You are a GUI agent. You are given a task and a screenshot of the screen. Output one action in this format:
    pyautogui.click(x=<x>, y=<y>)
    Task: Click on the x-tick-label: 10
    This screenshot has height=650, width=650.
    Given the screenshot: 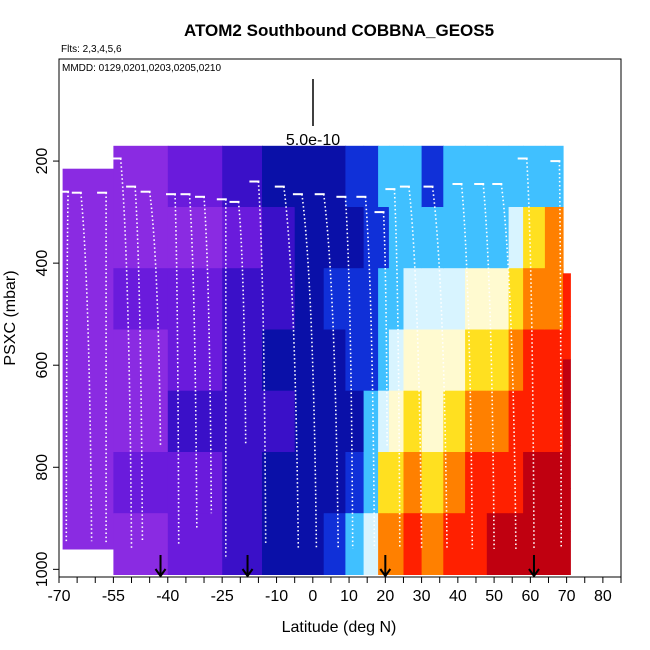 What is the action you would take?
    pyautogui.click(x=349, y=596)
    